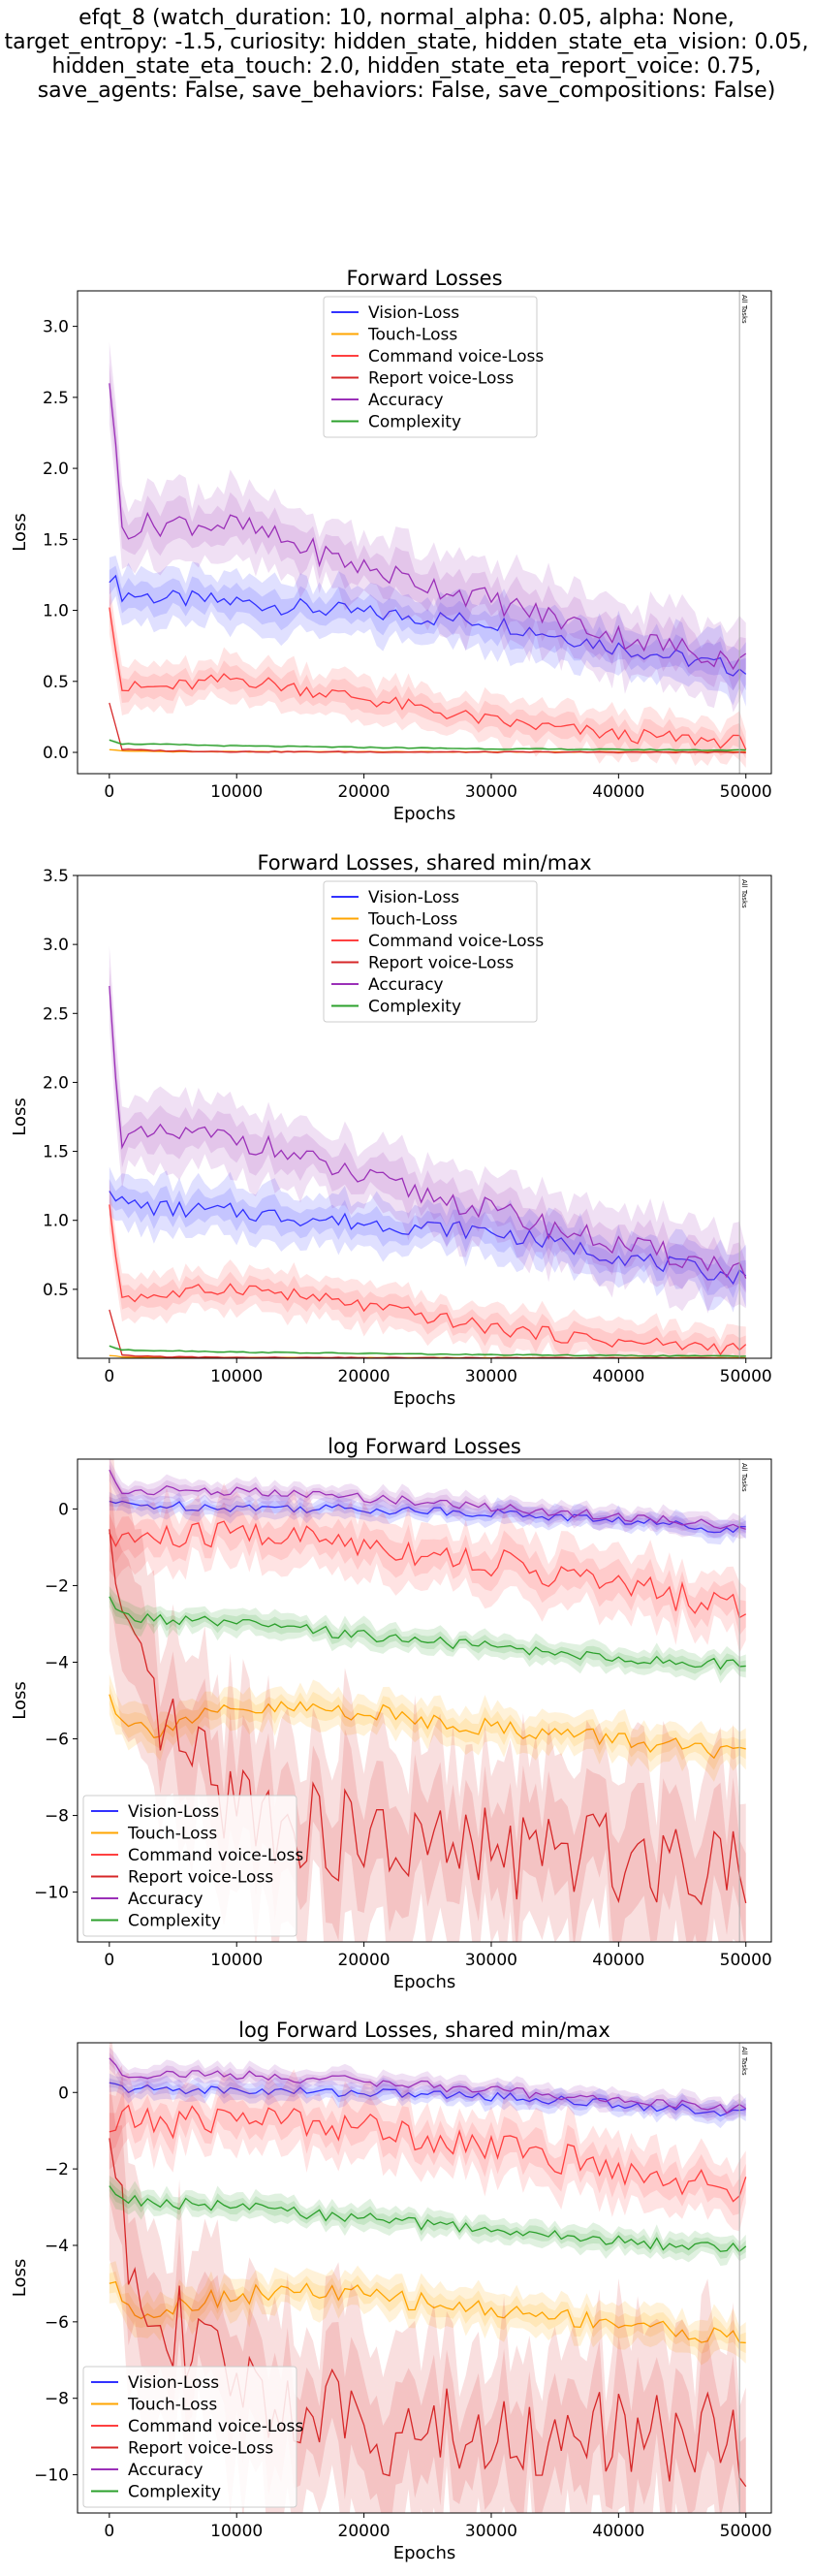 Image resolution: width=813 pixels, height=2576 pixels. What do you see at coordinates (424, 2030) in the screenshot?
I see `chart-title: log Forward Losses, shared min/max` at bounding box center [424, 2030].